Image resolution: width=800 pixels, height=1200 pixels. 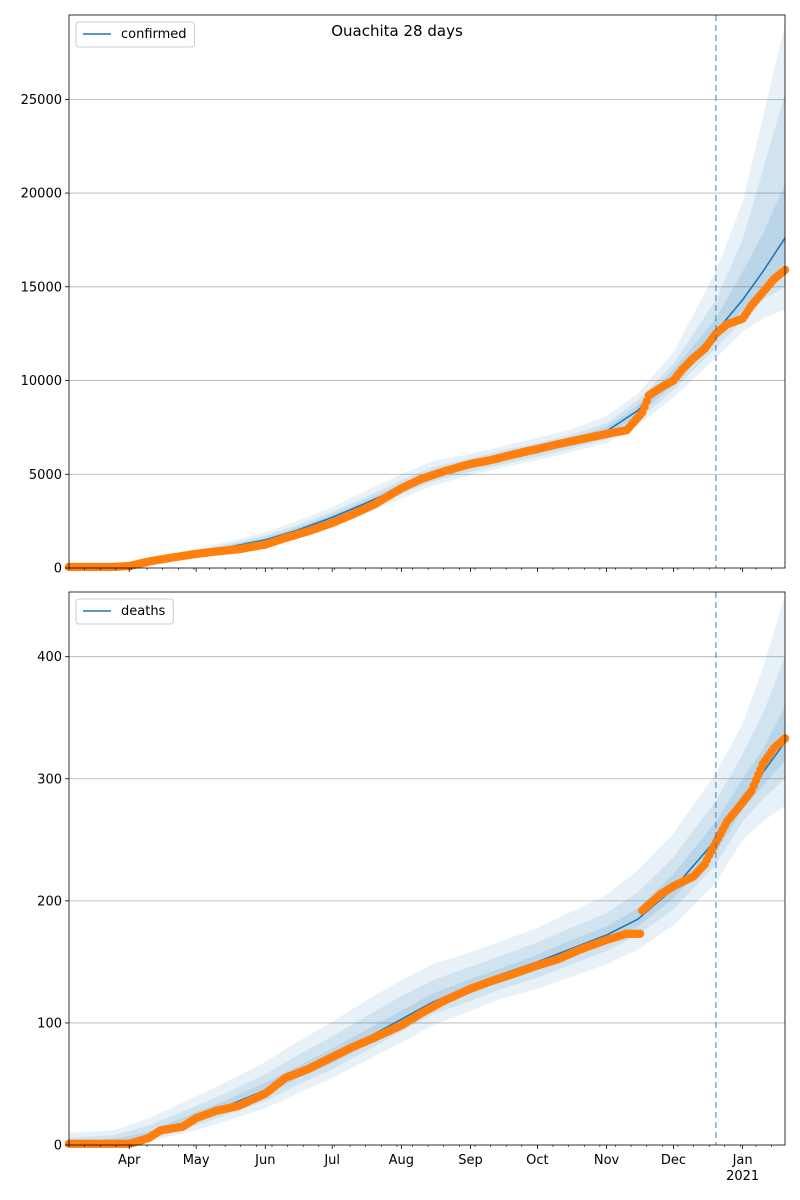 I want to click on legend-label: deaths, so click(x=143, y=611).